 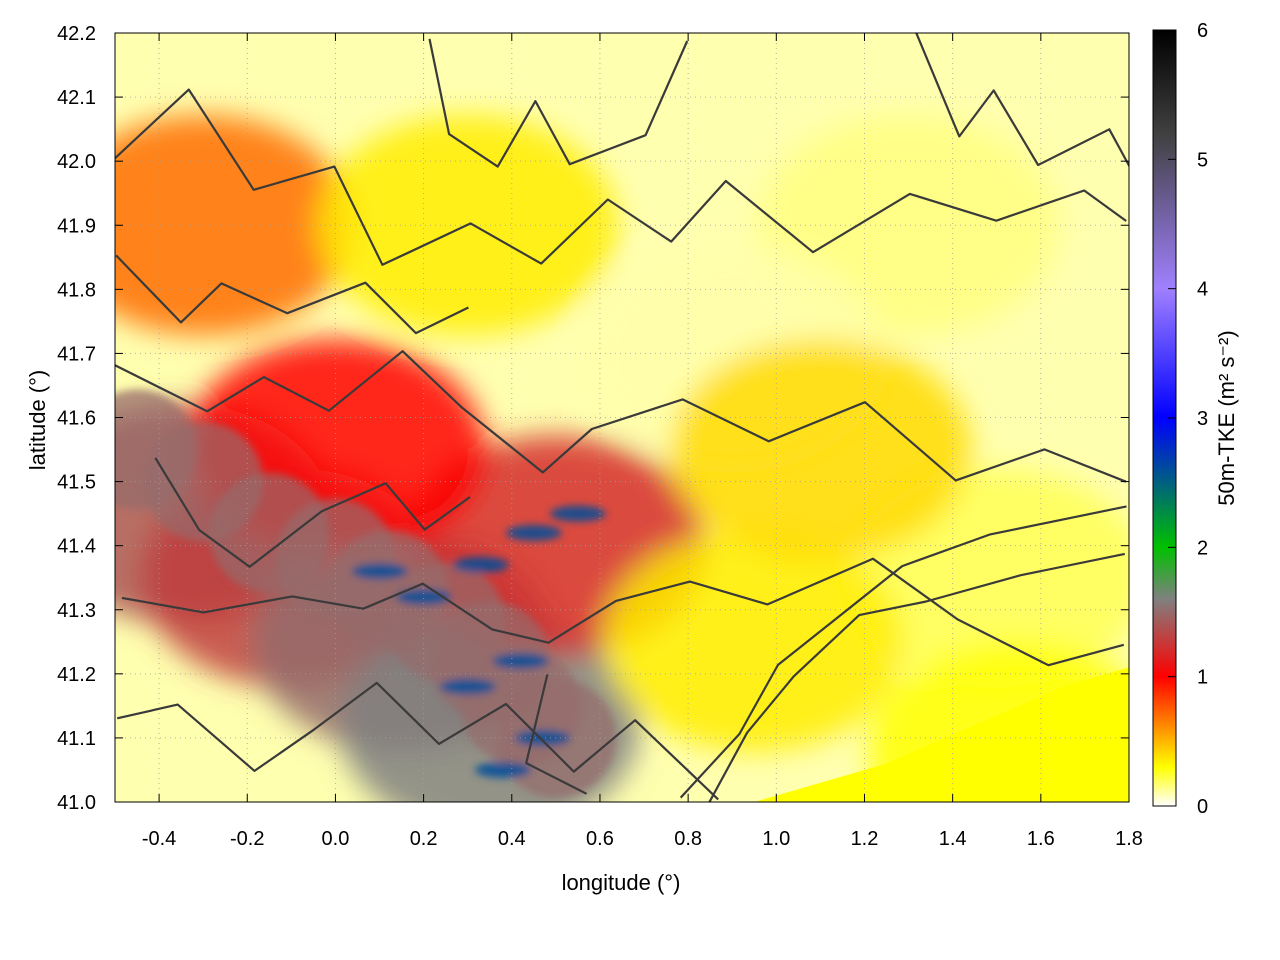 I want to click on y-tick-label: 41.5, so click(x=76, y=483).